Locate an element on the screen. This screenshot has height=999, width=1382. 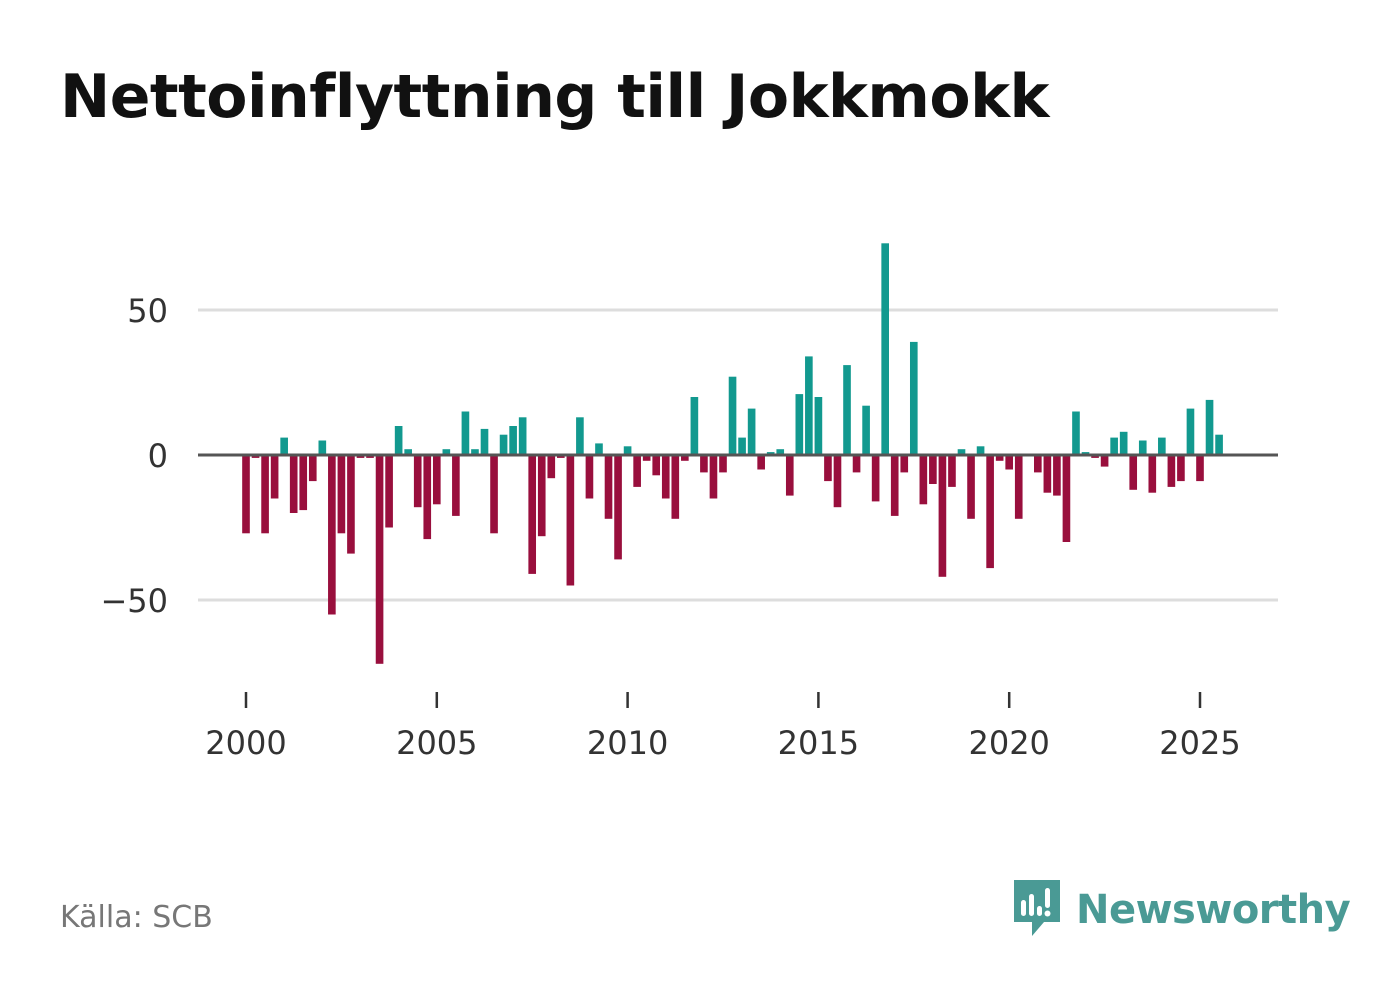
x-tick-label: 2010 is located at coordinates (627, 743).